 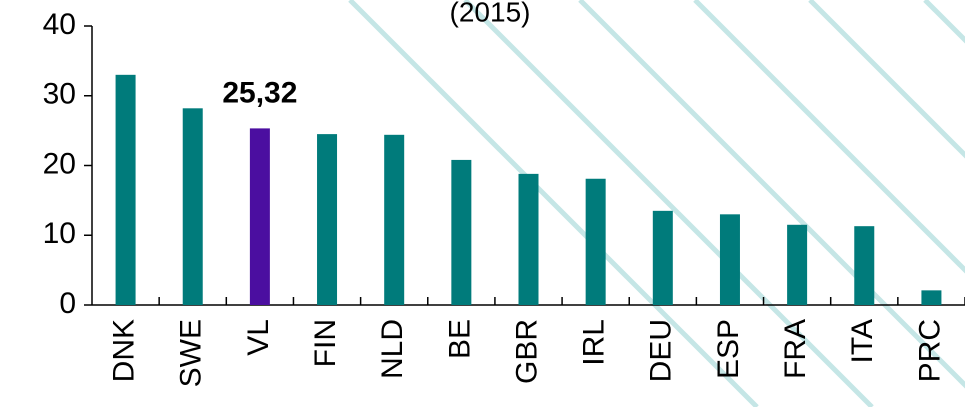 I want to click on x-tick-label: NLD, so click(x=392, y=349).